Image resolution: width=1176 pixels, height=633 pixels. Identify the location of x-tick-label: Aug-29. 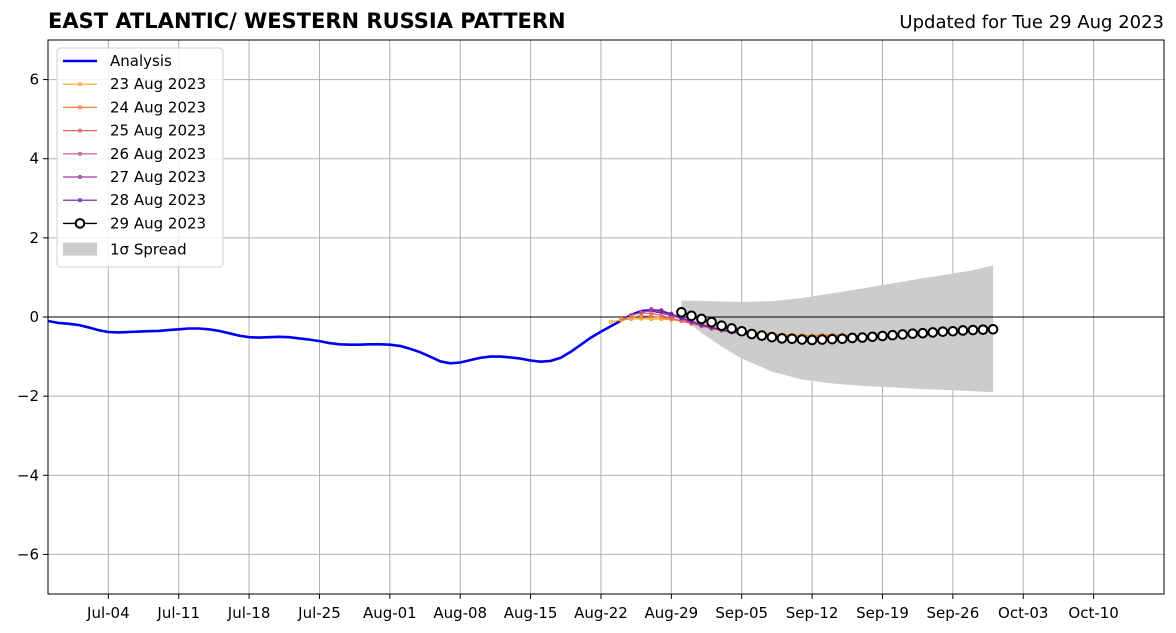
(671, 613).